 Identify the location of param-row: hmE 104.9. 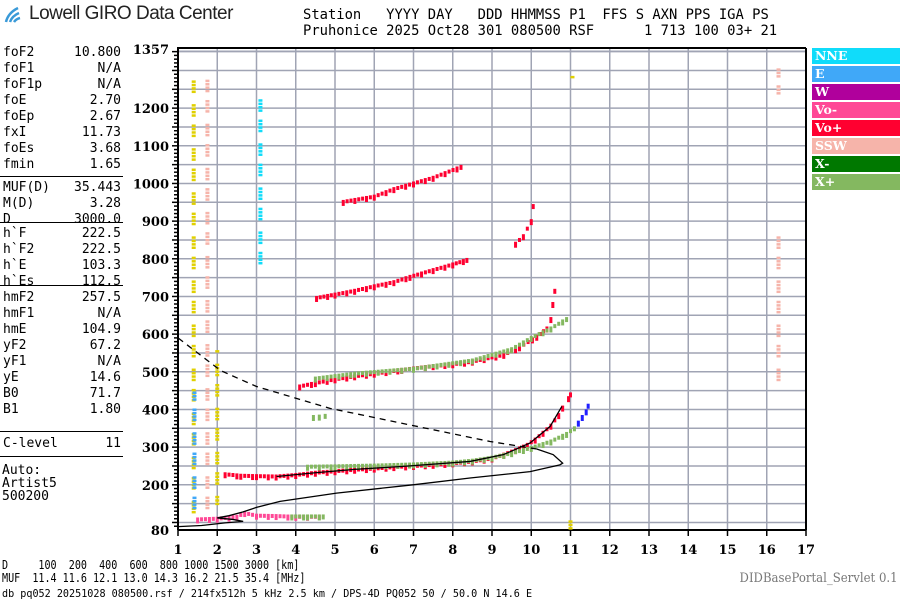
(62, 330).